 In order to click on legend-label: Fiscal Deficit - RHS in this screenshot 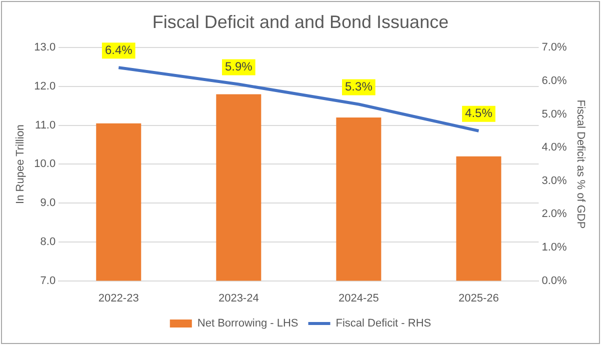, I will do `click(384, 324)`.